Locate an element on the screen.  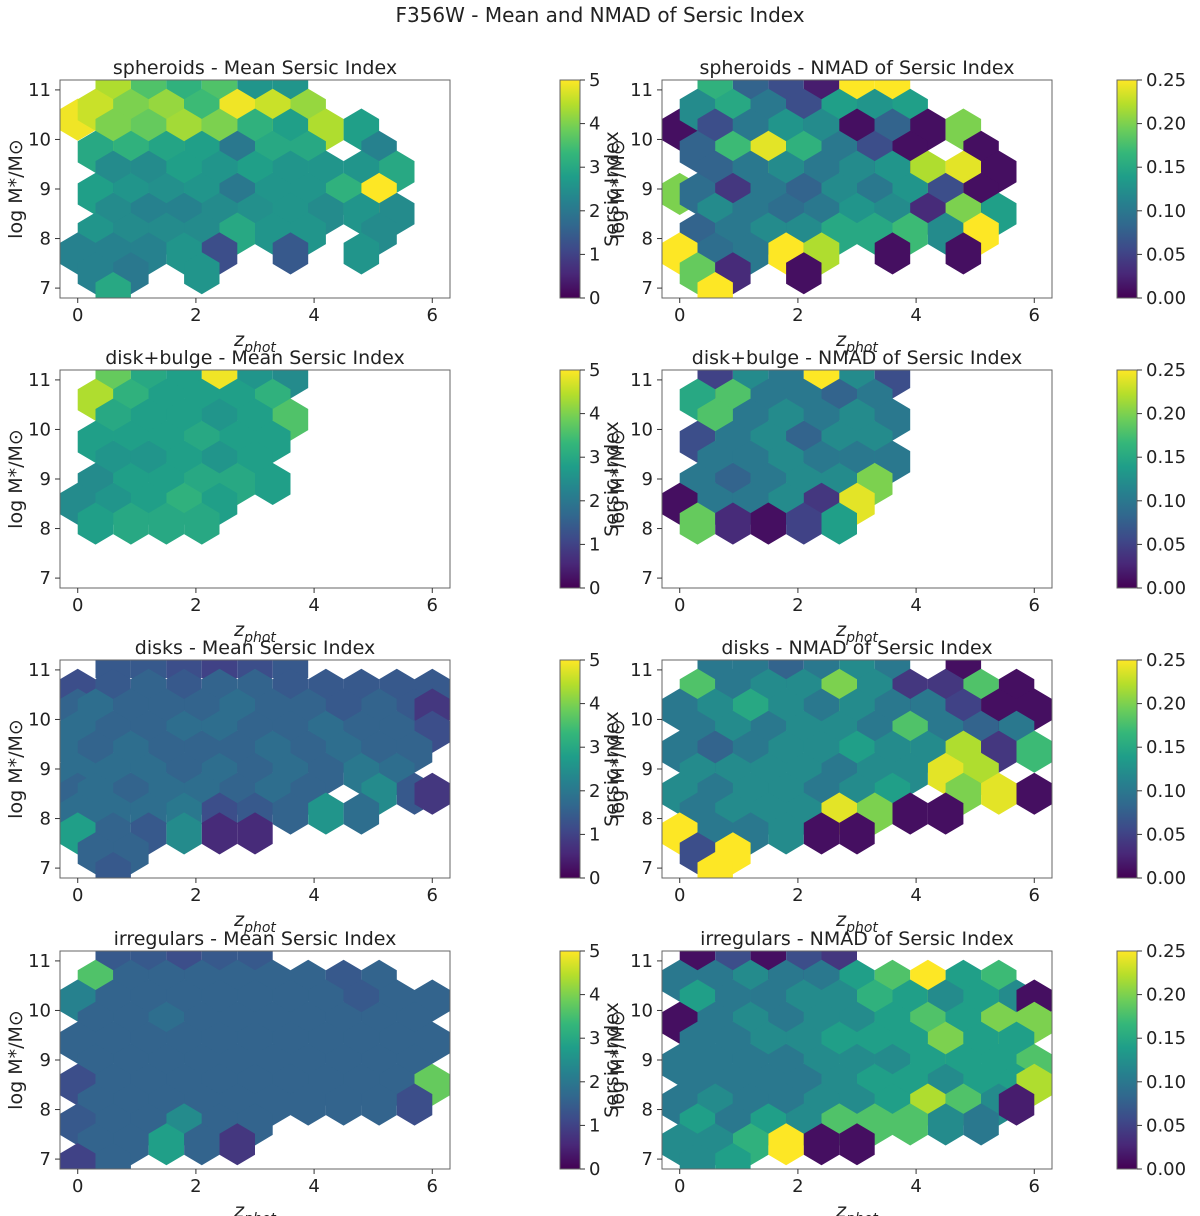
colorbar-tick-label: 0.10 is located at coordinates (1166, 791).